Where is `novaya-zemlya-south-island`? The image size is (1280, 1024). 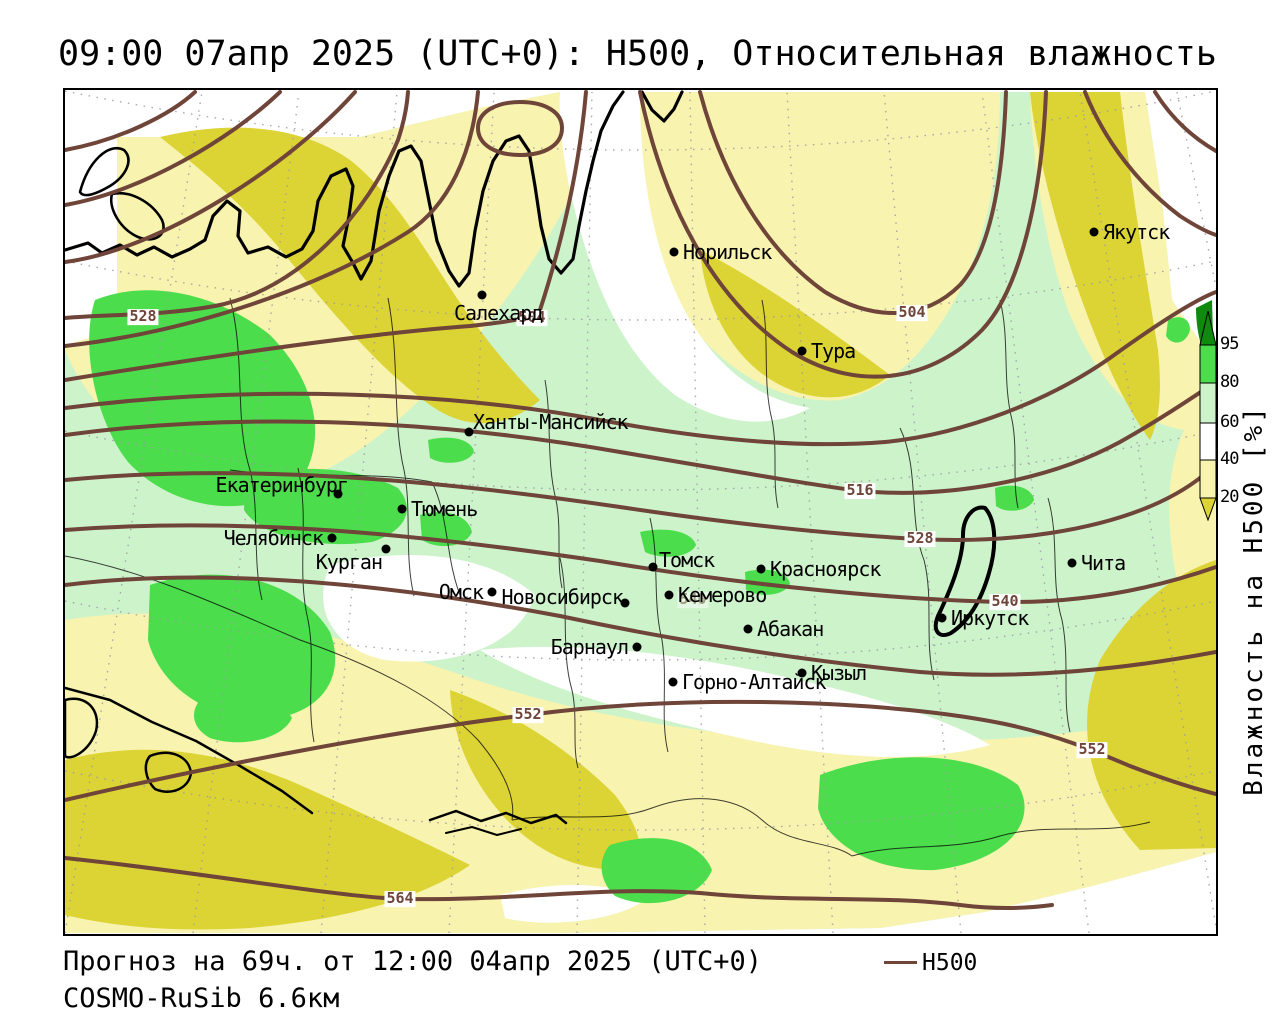
novaya-zemlya-south-island is located at coordinates (137, 216).